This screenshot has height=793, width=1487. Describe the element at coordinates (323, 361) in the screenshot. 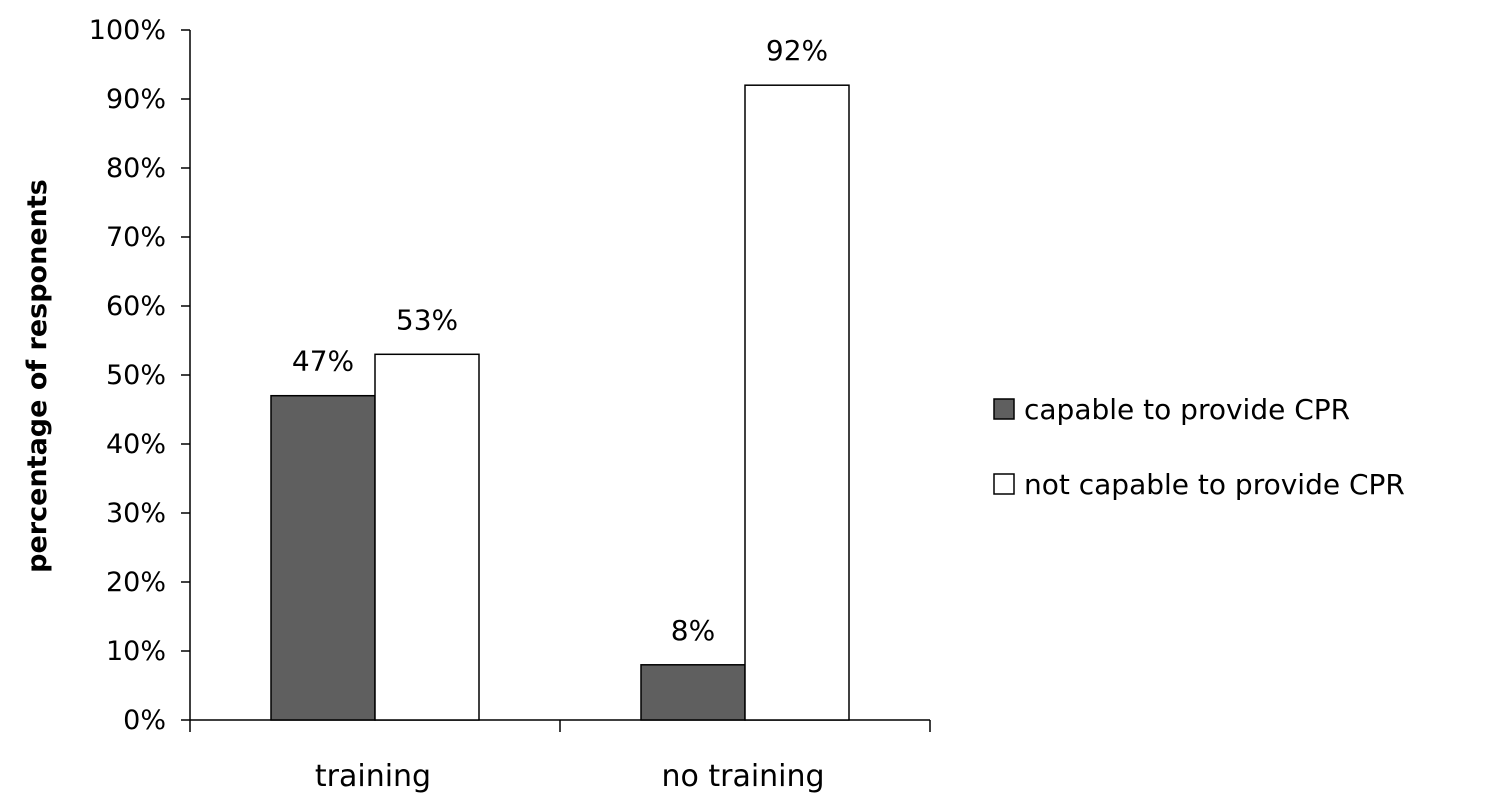

I see `data-label: 47%` at that location.